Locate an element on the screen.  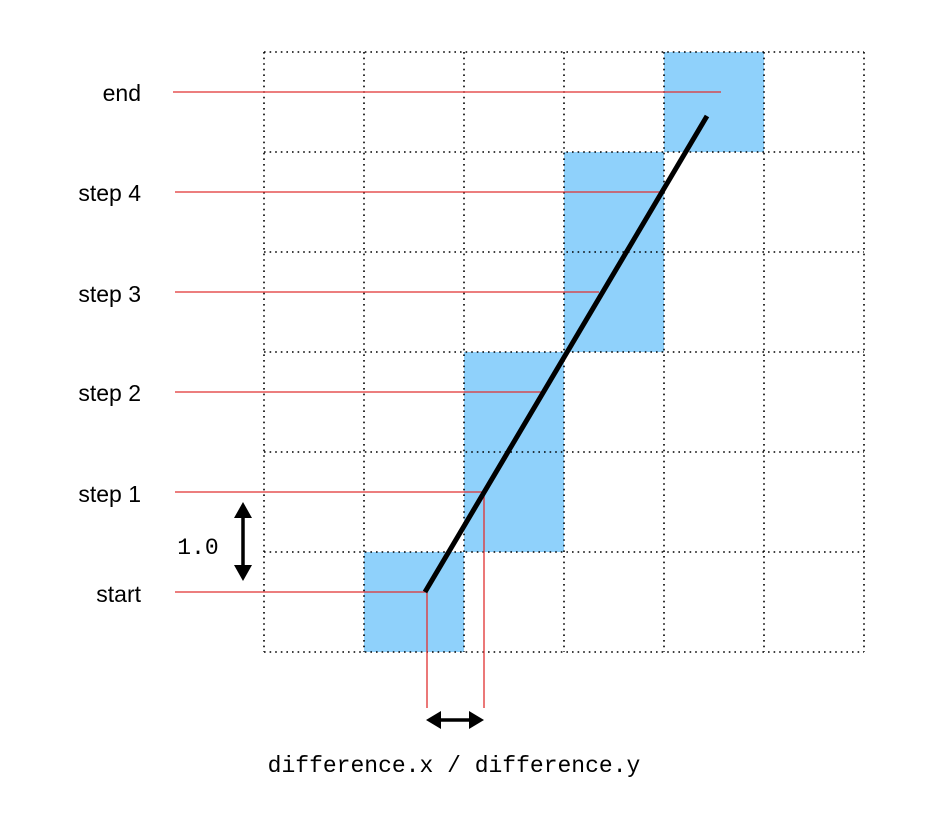
label-step-3: step 3 is located at coordinates (109, 294).